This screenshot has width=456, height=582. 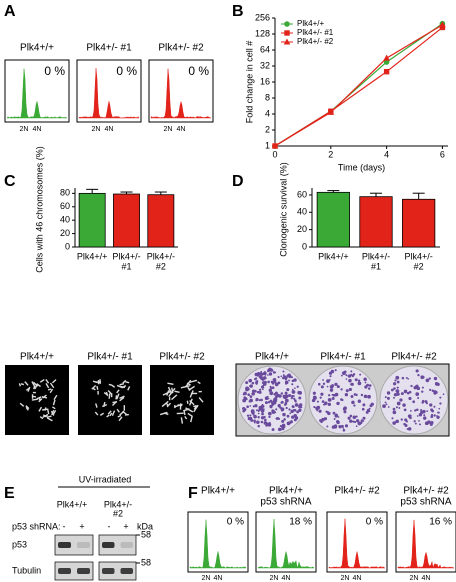 I want to click on genotype-label: Plk4+/- #2, so click(x=357, y=491).